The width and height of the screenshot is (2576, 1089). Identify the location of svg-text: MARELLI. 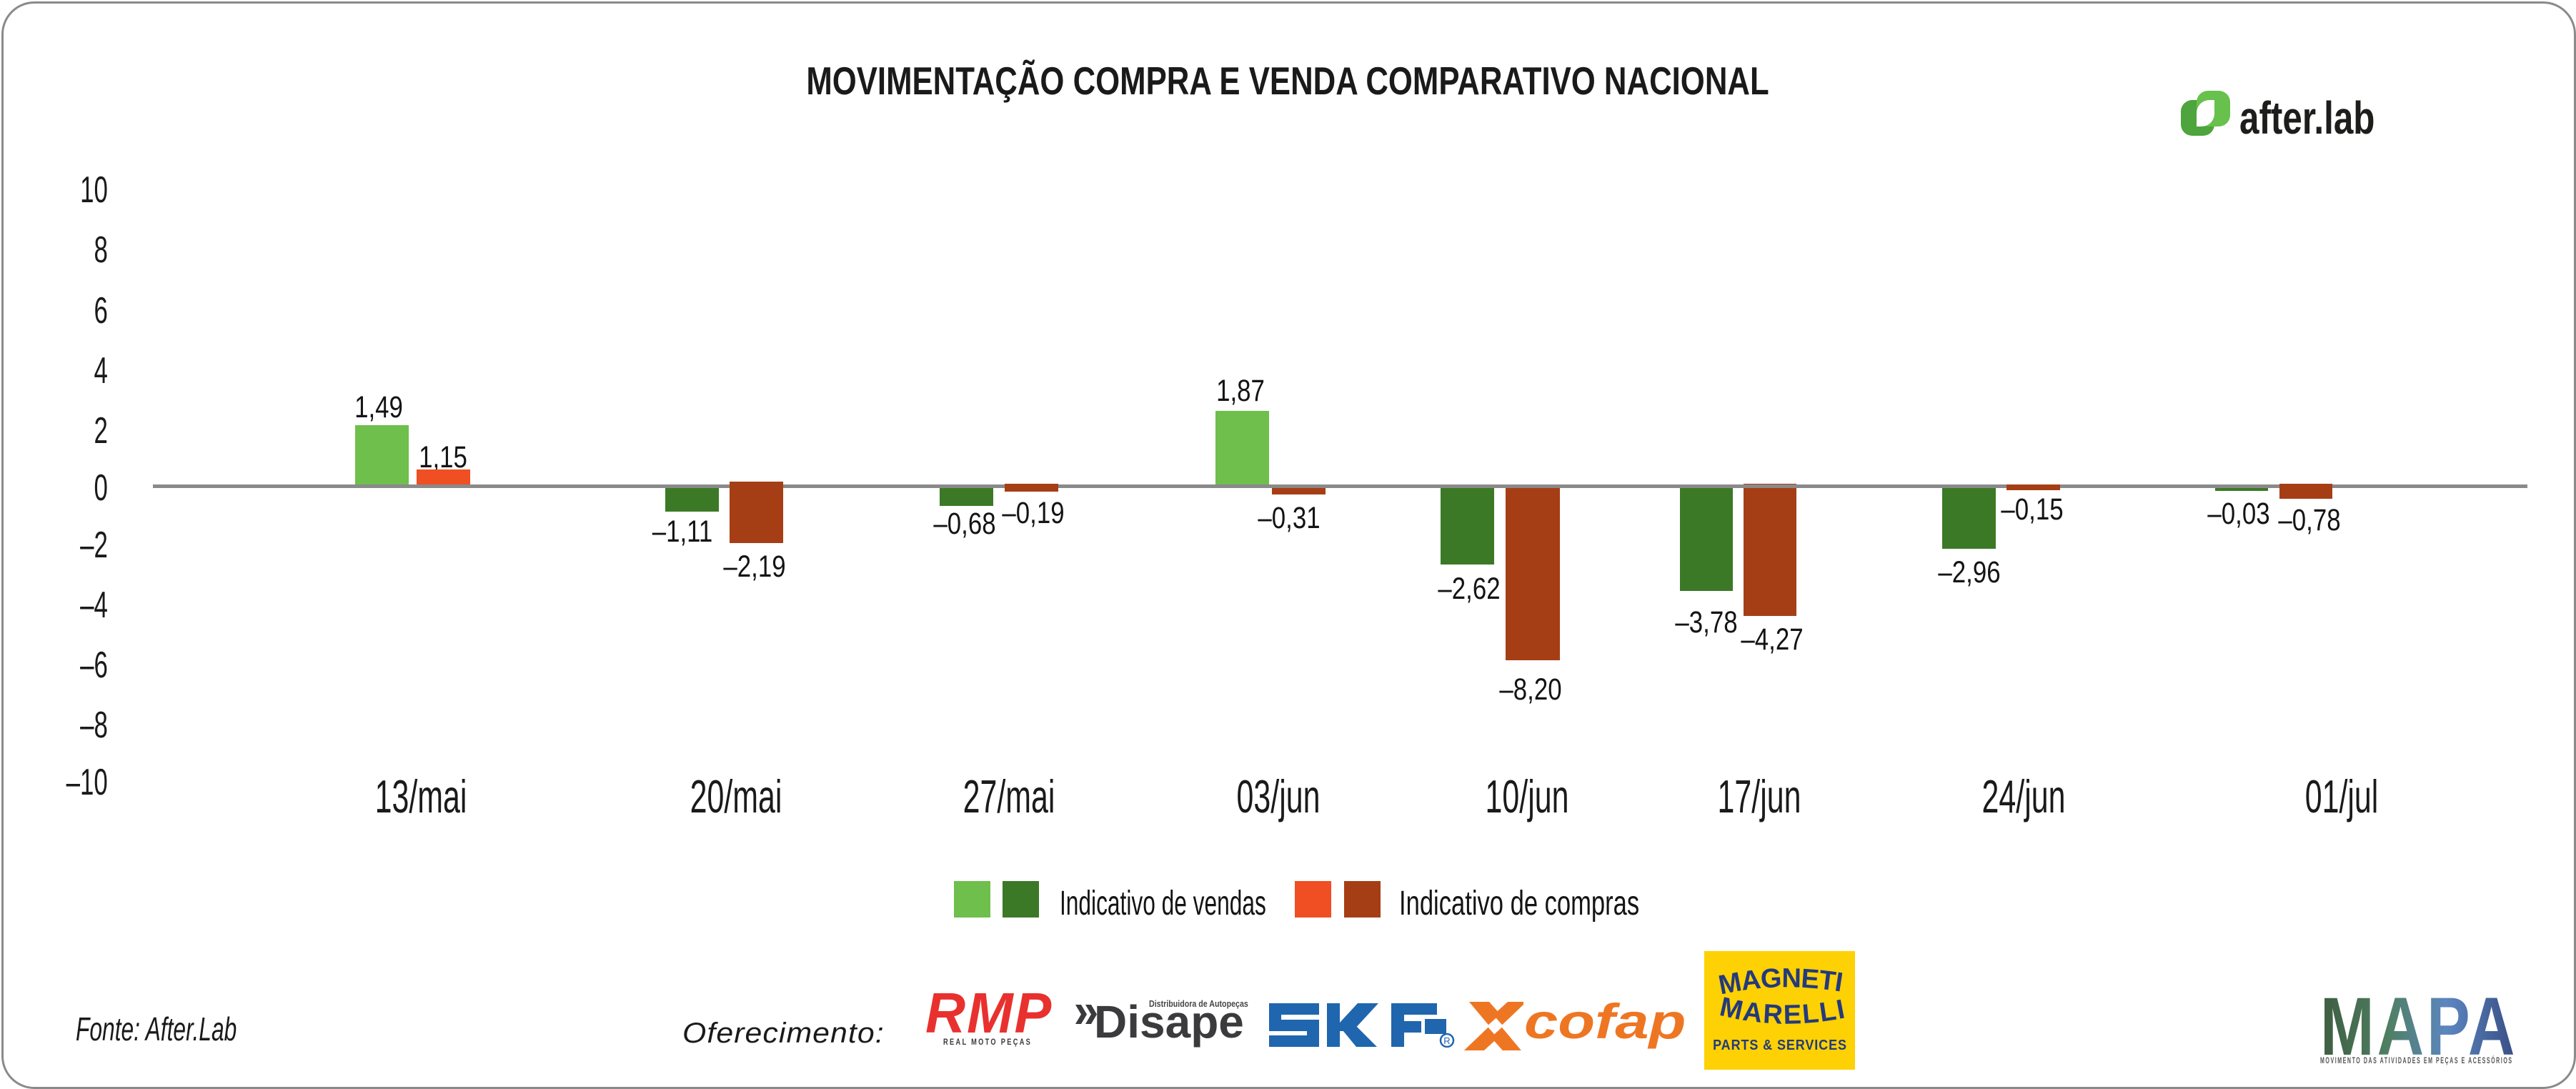
(1782, 1011).